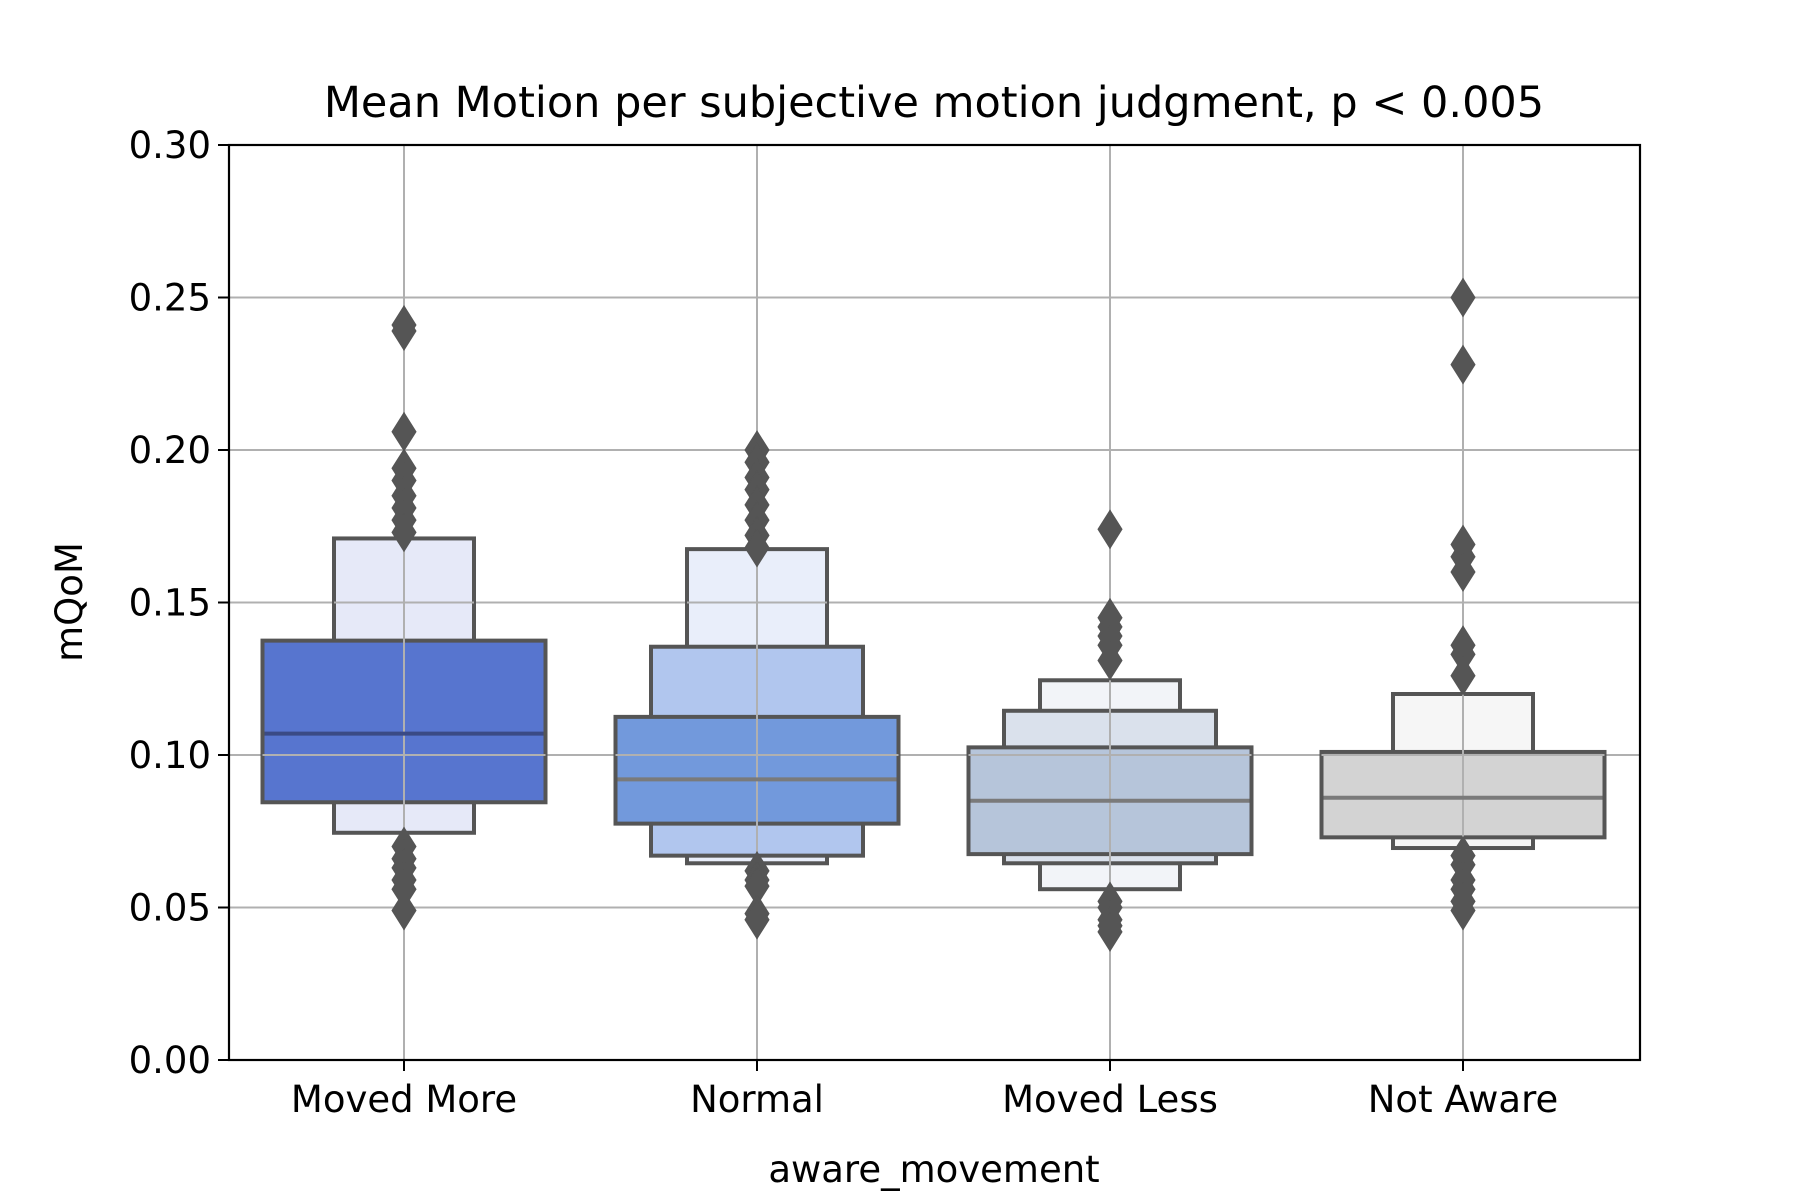 The image size is (1800, 1200). What do you see at coordinates (170, 1060) in the screenshot?
I see `y-tick-label: 0.00` at bounding box center [170, 1060].